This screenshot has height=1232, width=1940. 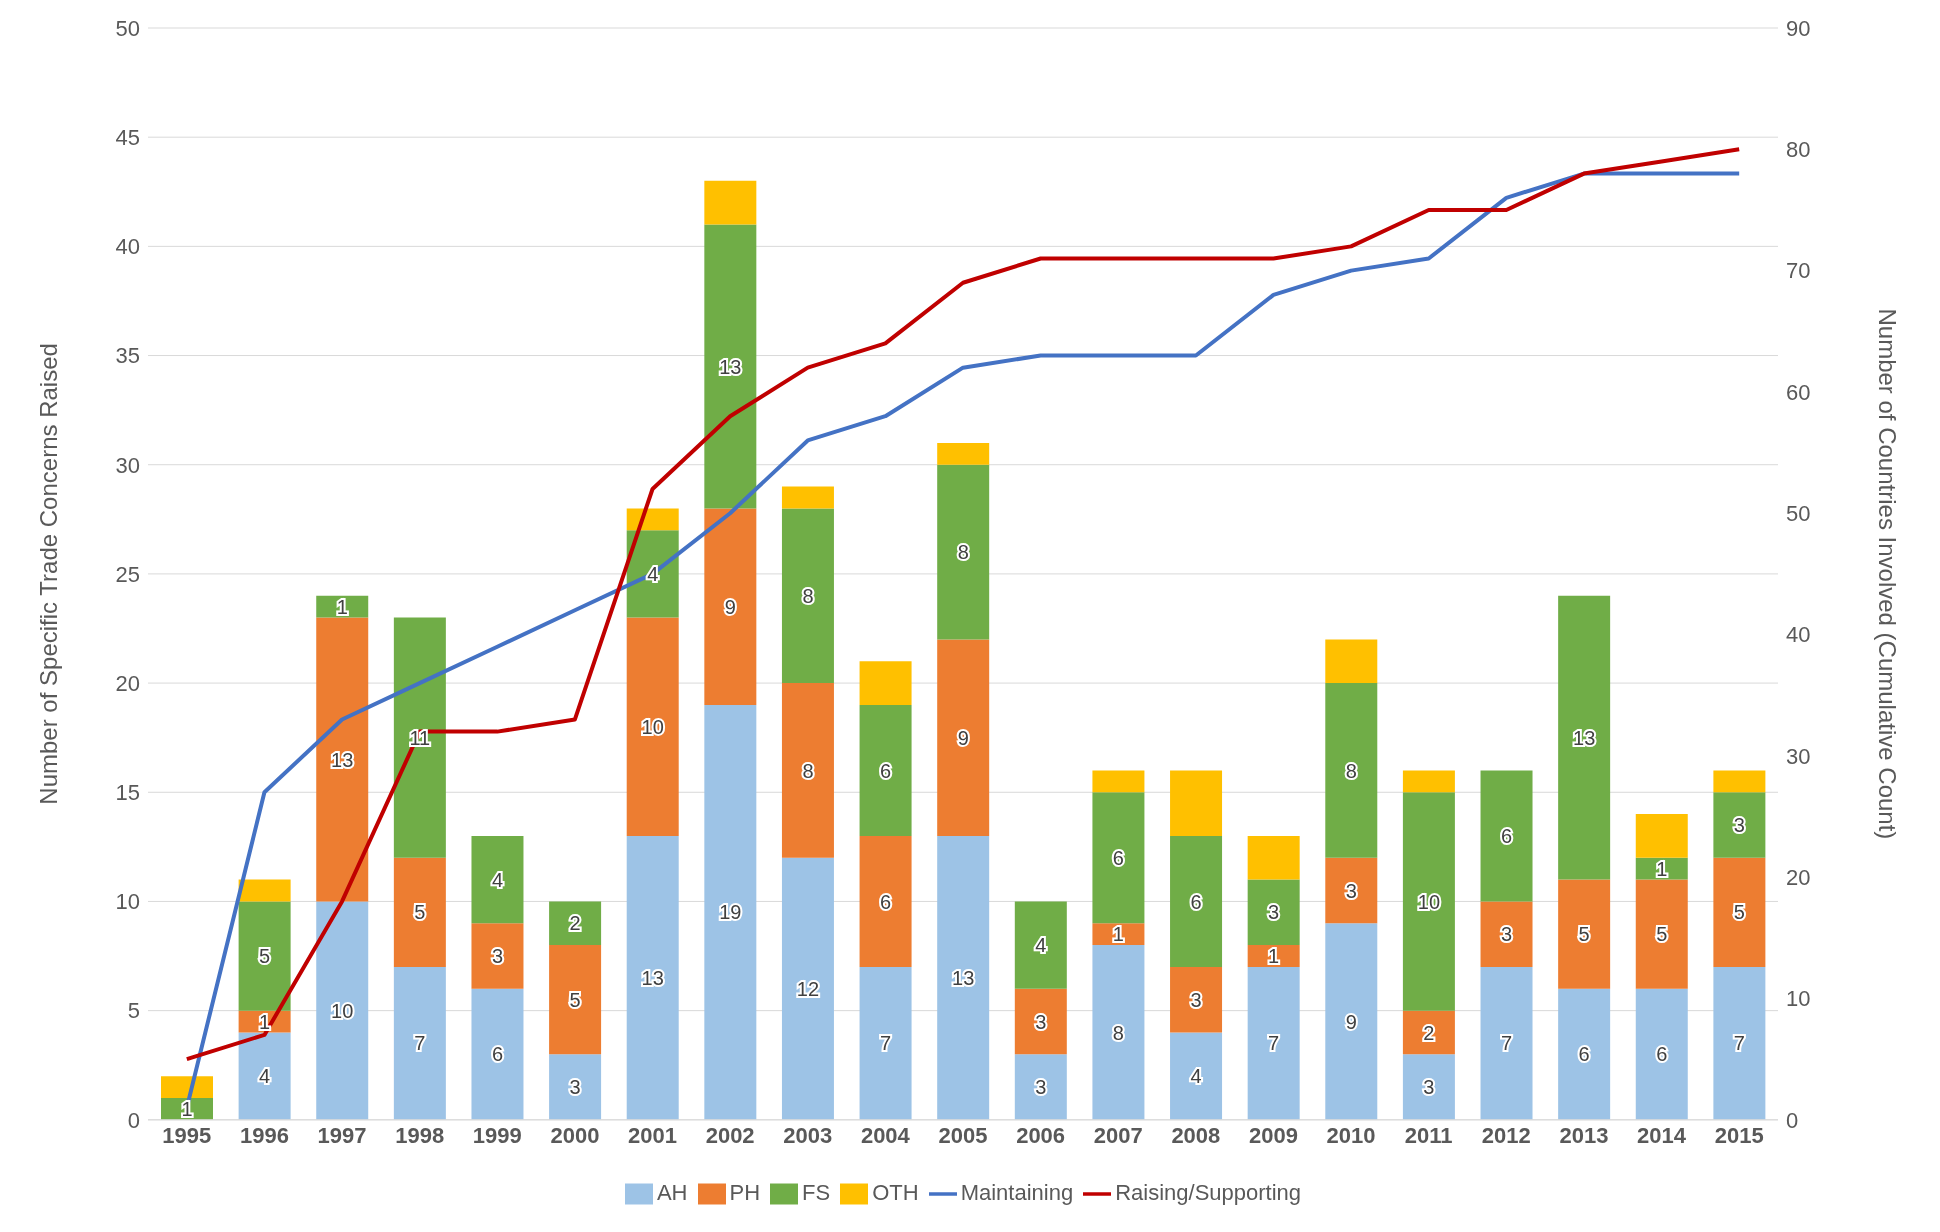 I want to click on y2-axis-title: Number of Countries Involved (Cumulative Count), so click(x=1888, y=574).